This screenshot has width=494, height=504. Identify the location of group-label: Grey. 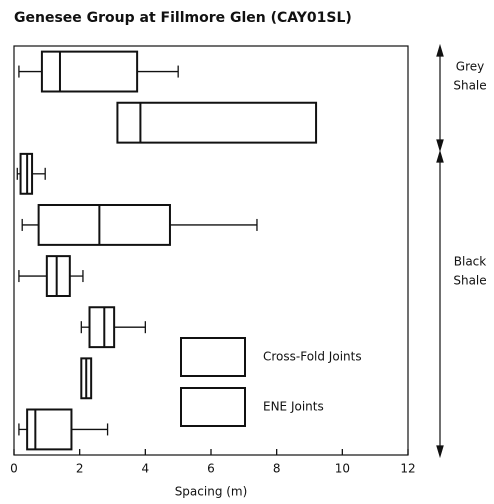
(470, 67).